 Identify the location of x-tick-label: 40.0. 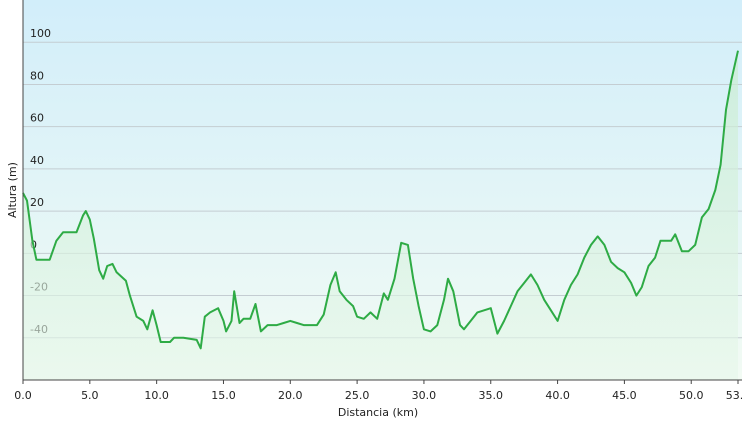
(557, 395).